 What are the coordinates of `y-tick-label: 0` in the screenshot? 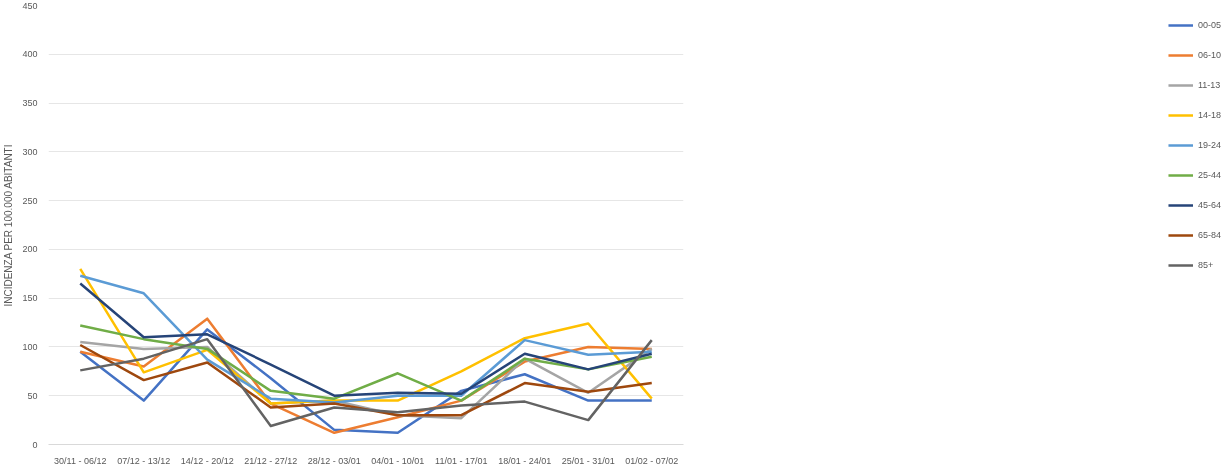 It's located at (35, 444).